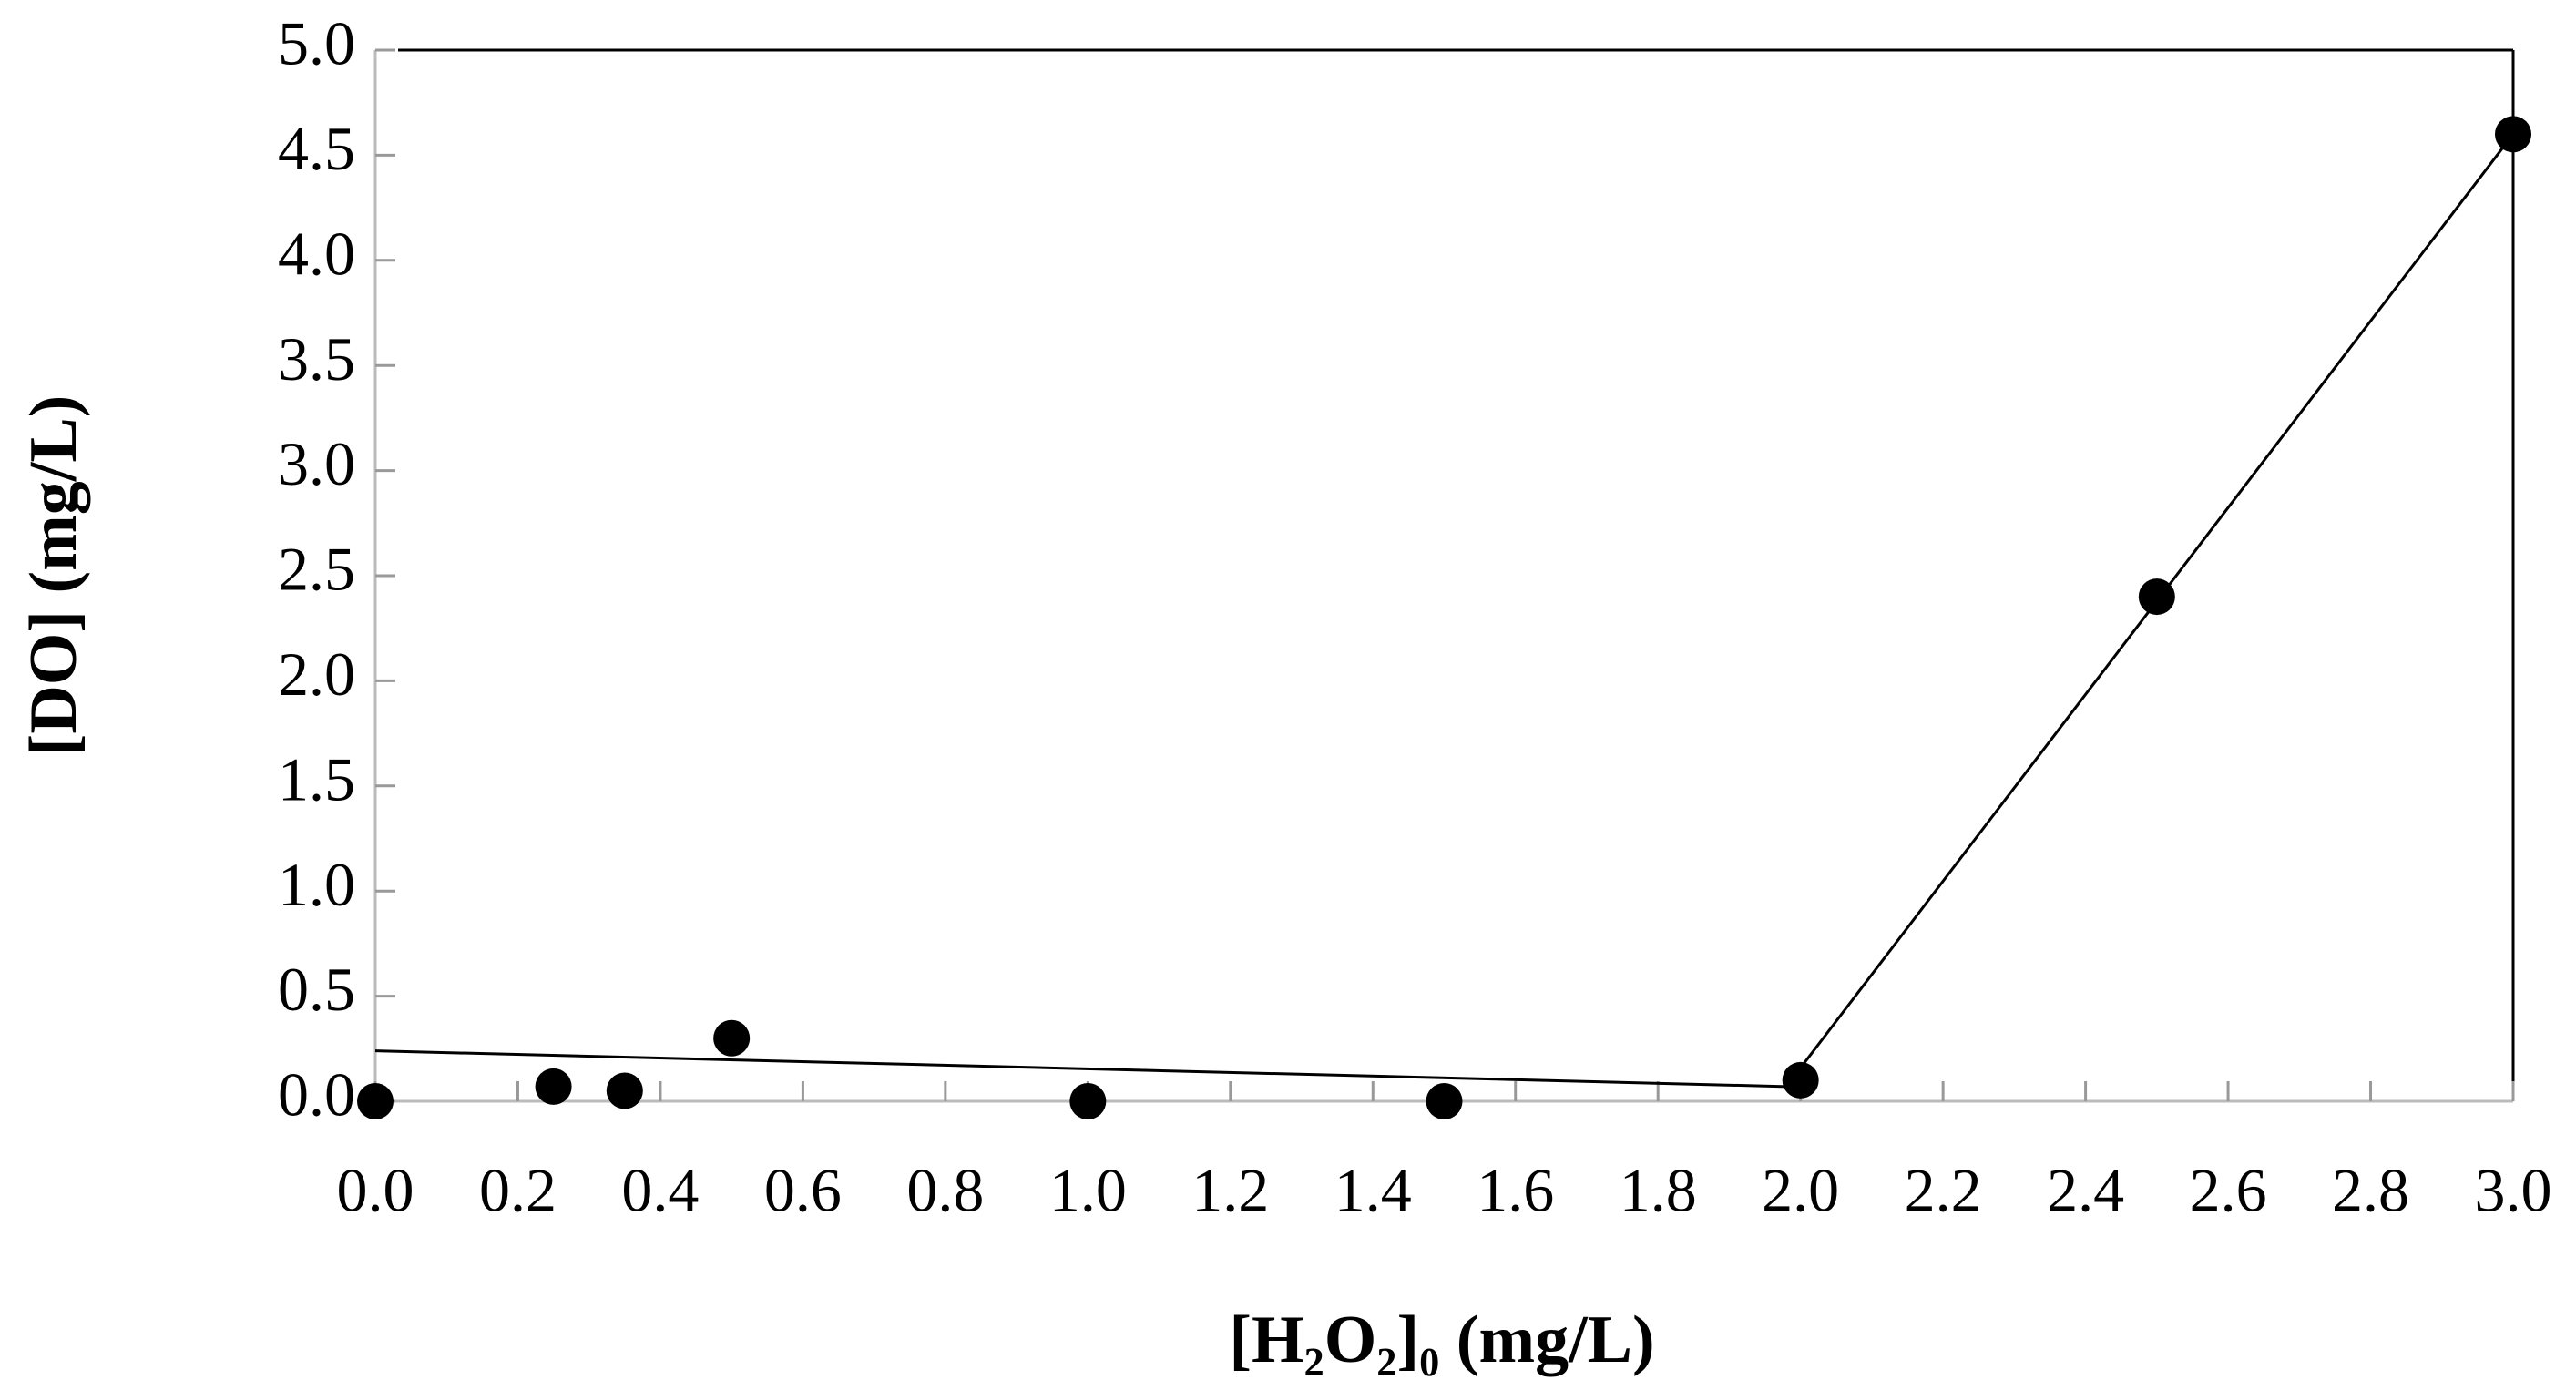 The height and width of the screenshot is (1380, 2576). I want to click on y-axis-title: [DO] (mg/L), so click(53, 576).